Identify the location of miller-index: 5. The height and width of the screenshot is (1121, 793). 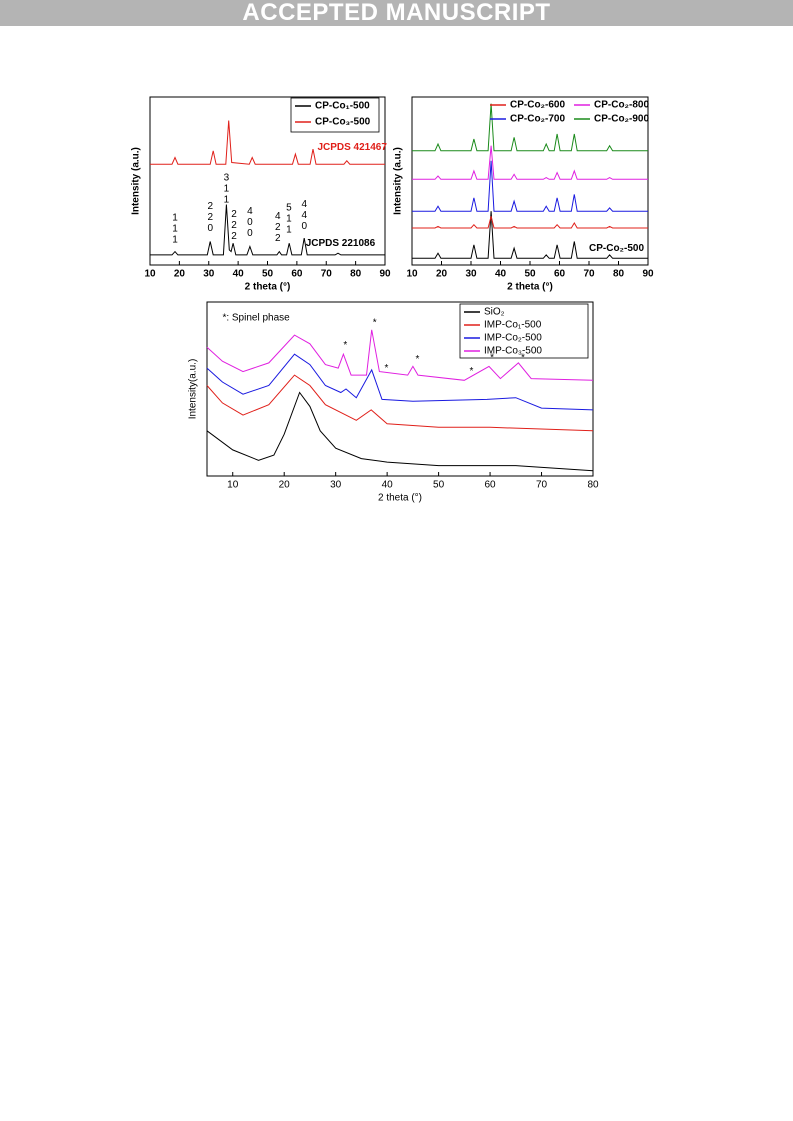
(289, 208).